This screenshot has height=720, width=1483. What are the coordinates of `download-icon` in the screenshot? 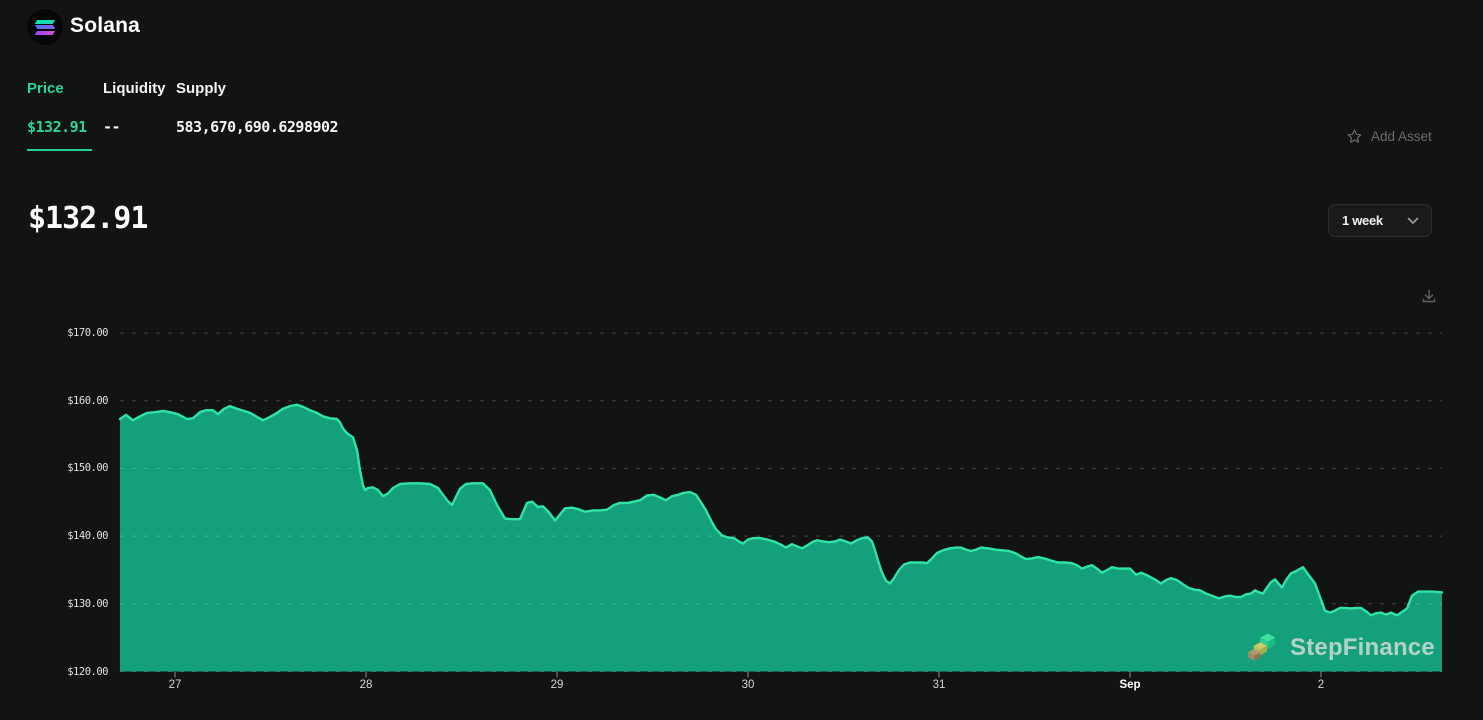 It's located at (1429, 296).